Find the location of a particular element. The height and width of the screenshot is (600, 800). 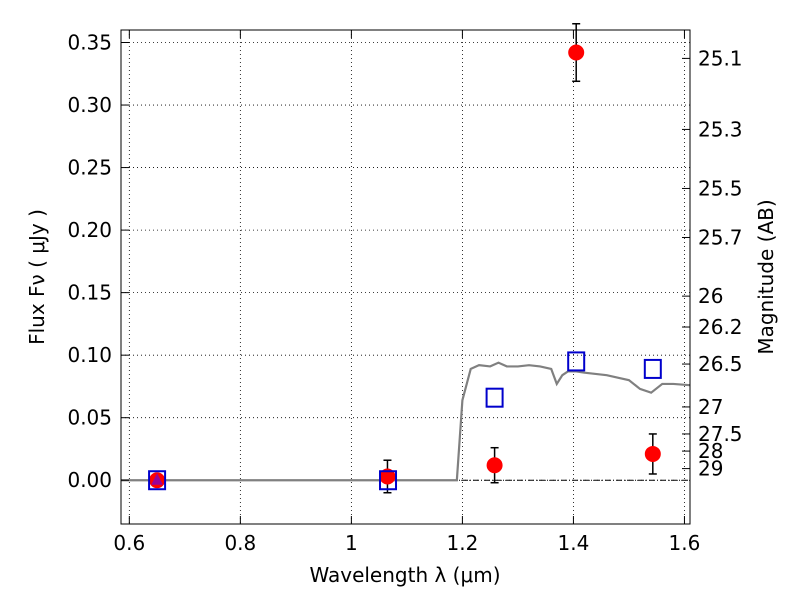

x-axis-label: Wavelength λ (μm) is located at coordinates (404, 575).